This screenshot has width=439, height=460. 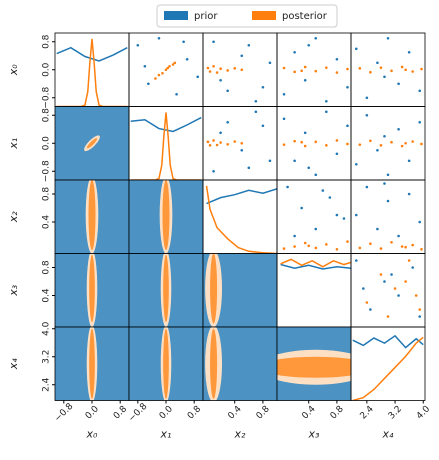 I want to click on y-tick-label: 2.4, so click(x=47, y=384).